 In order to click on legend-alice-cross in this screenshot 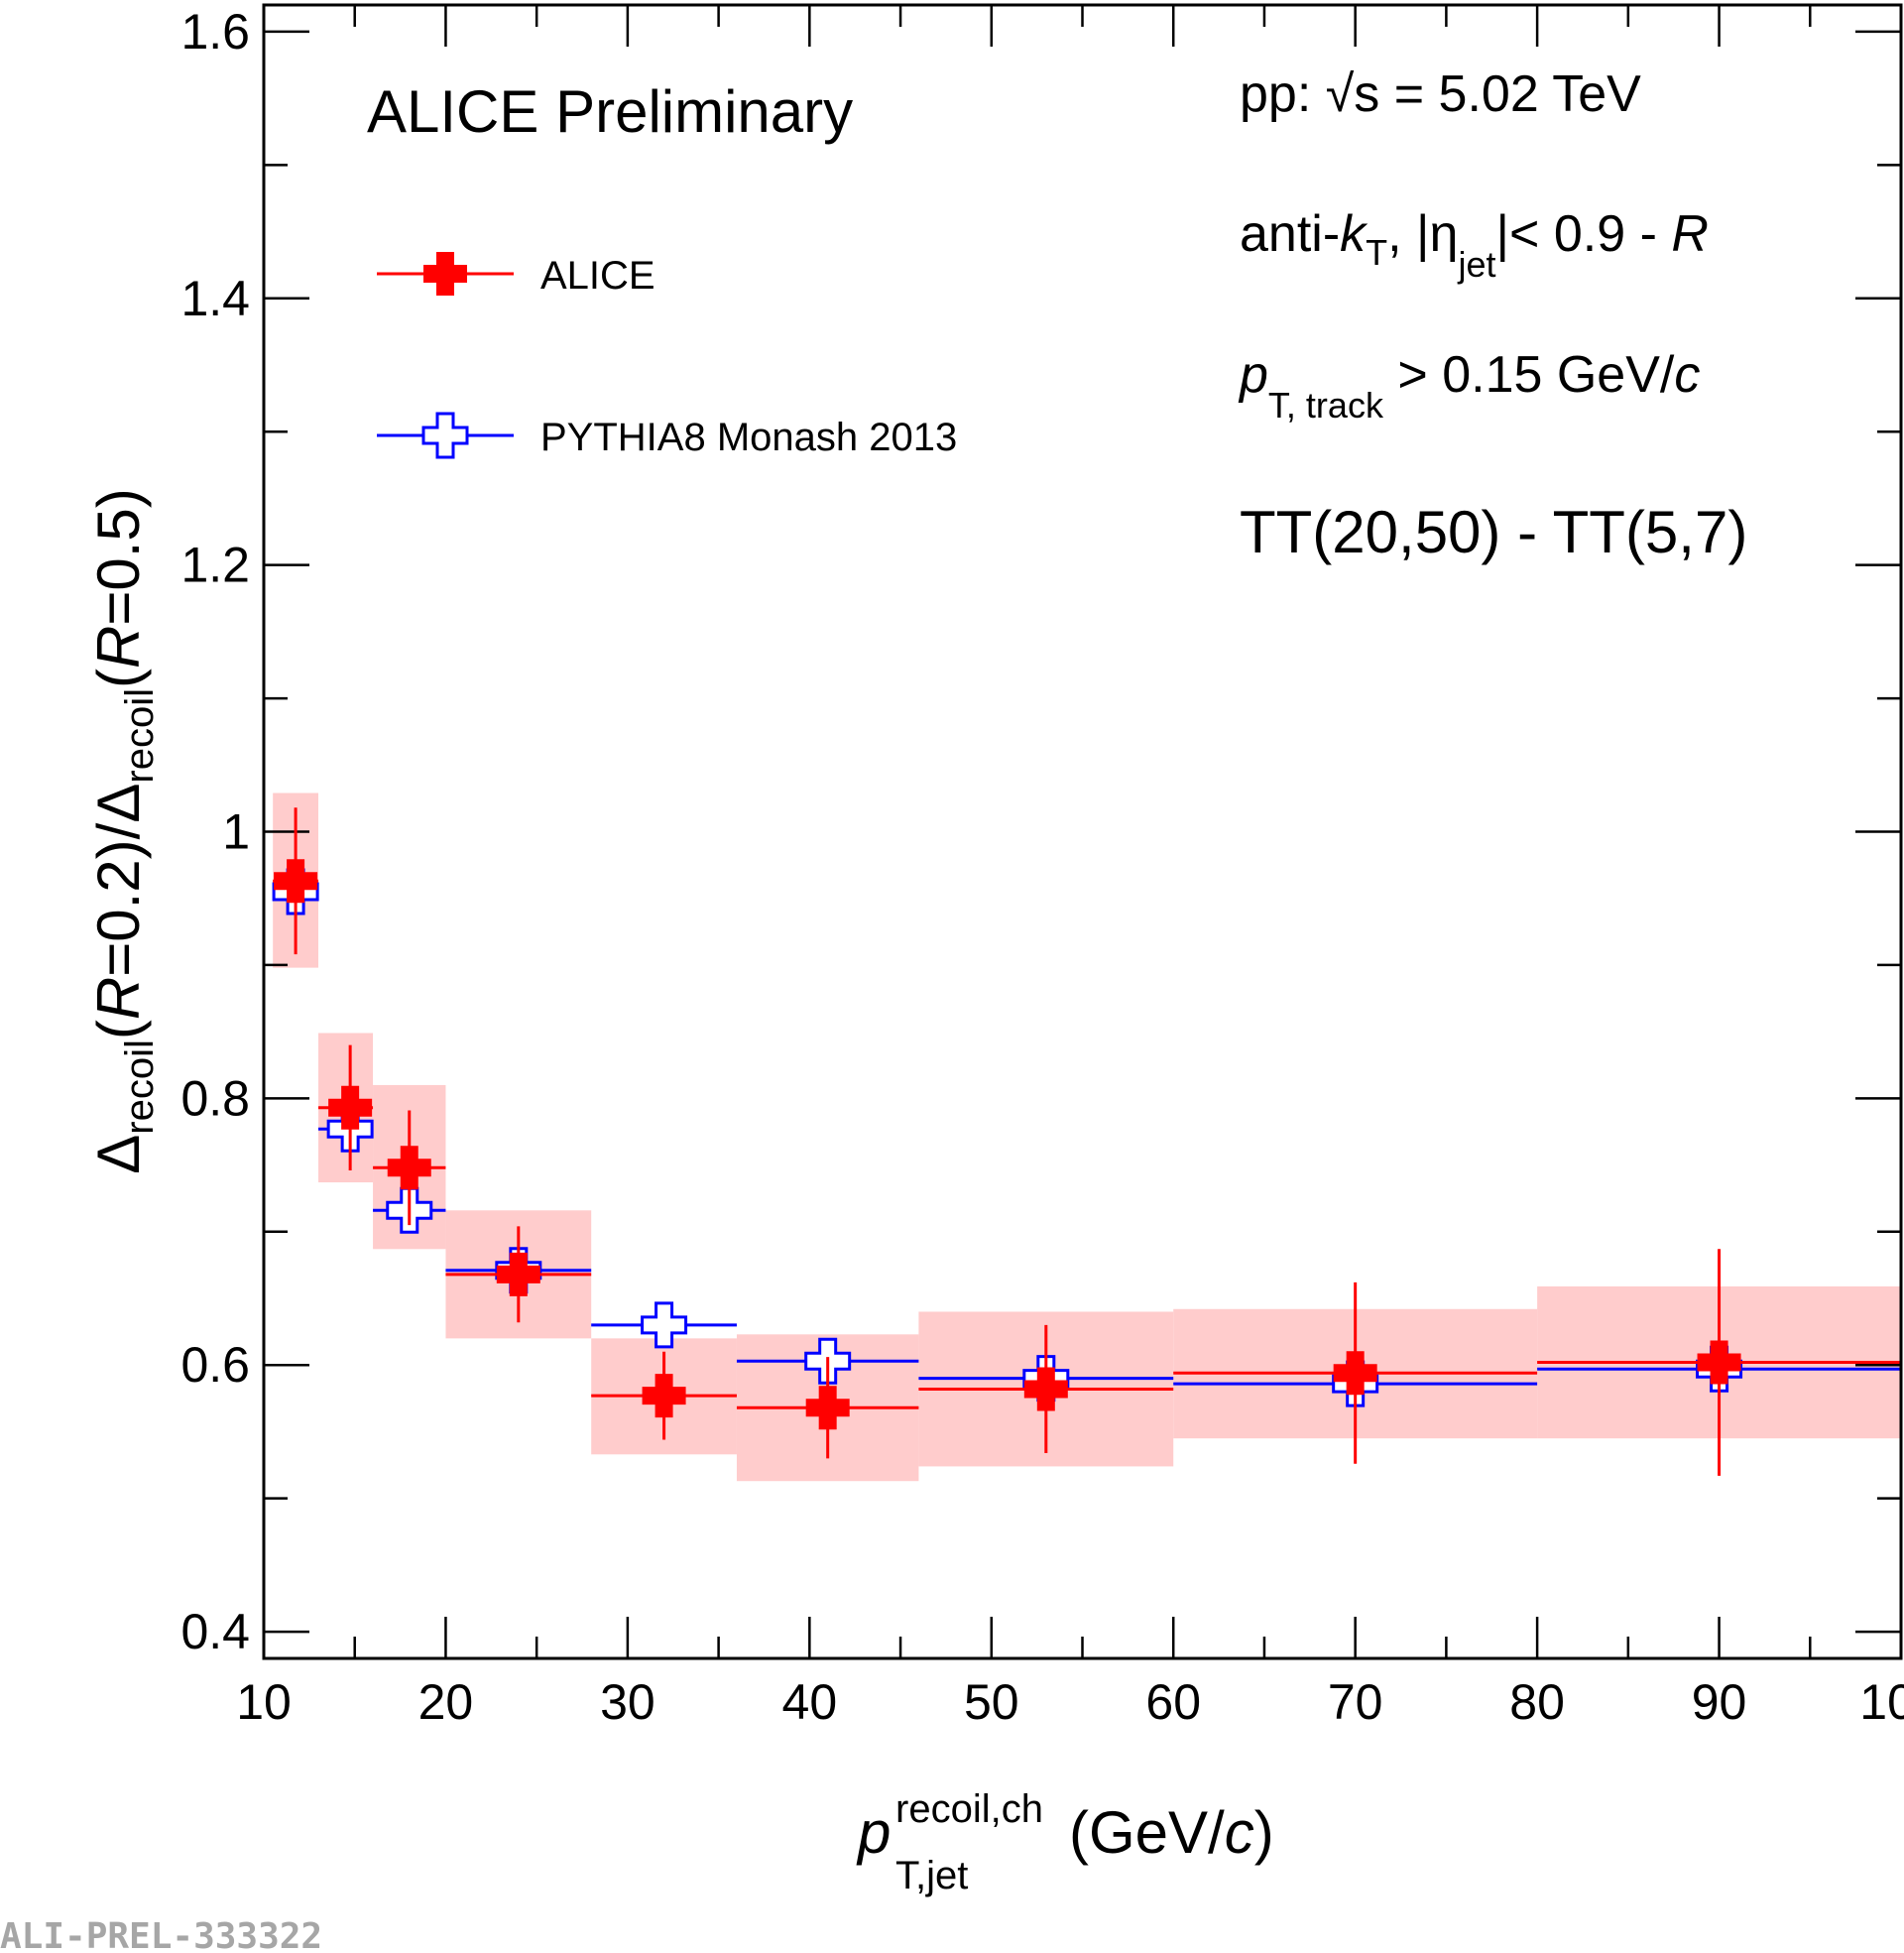, I will do `click(445, 274)`.